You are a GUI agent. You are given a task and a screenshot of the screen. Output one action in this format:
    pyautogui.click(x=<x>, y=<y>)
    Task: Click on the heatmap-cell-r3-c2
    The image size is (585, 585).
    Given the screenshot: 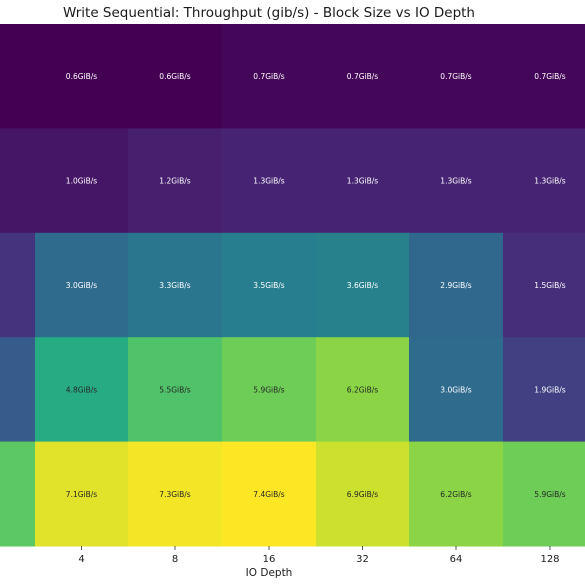 What is the action you would take?
    pyautogui.click(x=175, y=390)
    